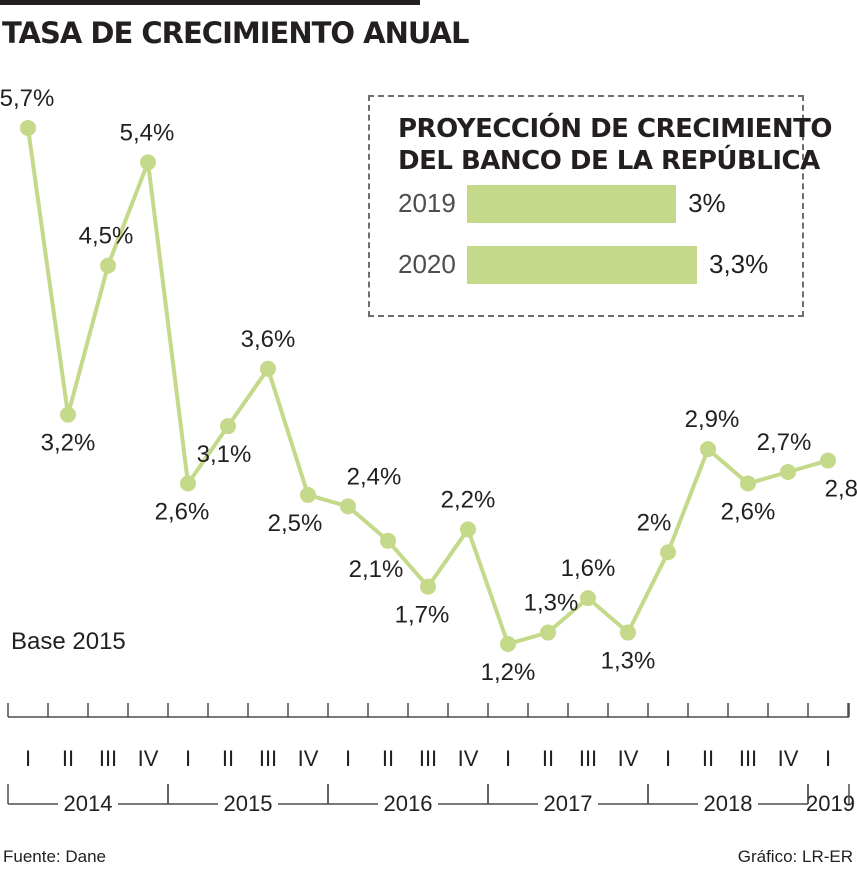 The width and height of the screenshot is (857, 871). I want to click on data-label: 2,9%, so click(712, 419).